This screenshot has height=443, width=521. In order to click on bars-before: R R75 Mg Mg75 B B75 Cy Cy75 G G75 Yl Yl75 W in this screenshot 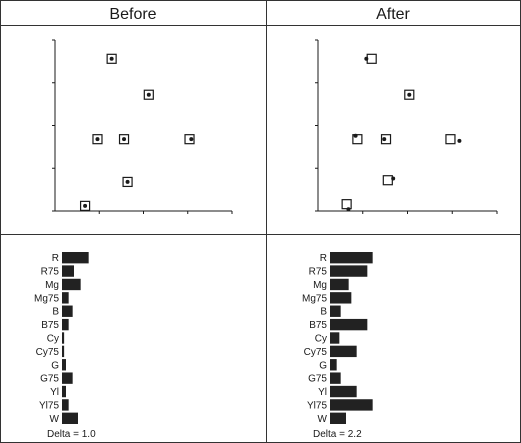, I will do `click(61, 338)`.